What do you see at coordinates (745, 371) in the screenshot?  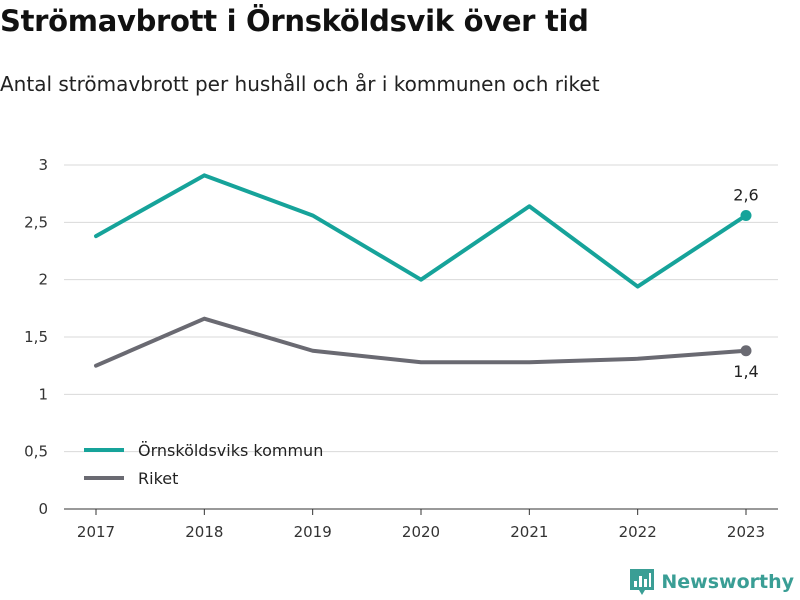 I see `end-label-riket: 1,4` at bounding box center [745, 371].